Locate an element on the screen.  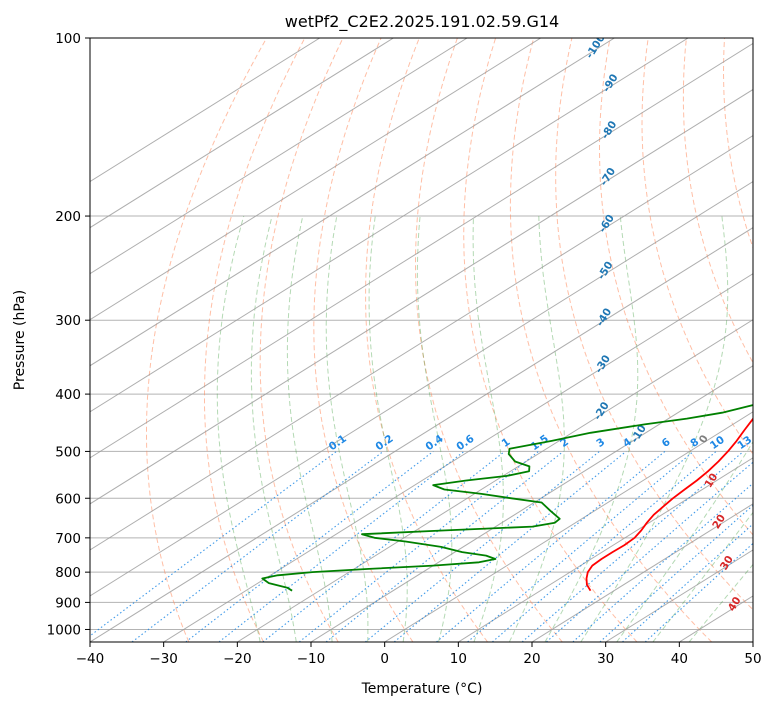
y-tick-label: 300 is located at coordinates (68, 321).